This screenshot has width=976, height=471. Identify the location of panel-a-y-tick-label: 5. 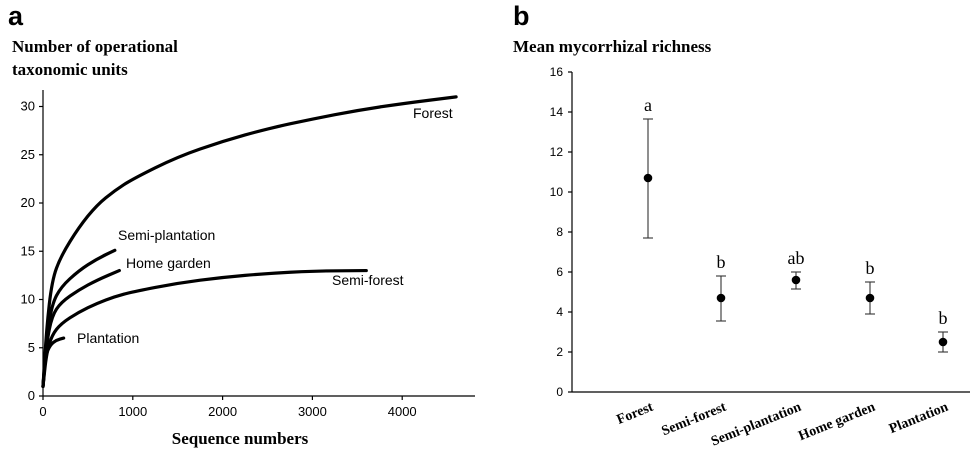
(31, 347).